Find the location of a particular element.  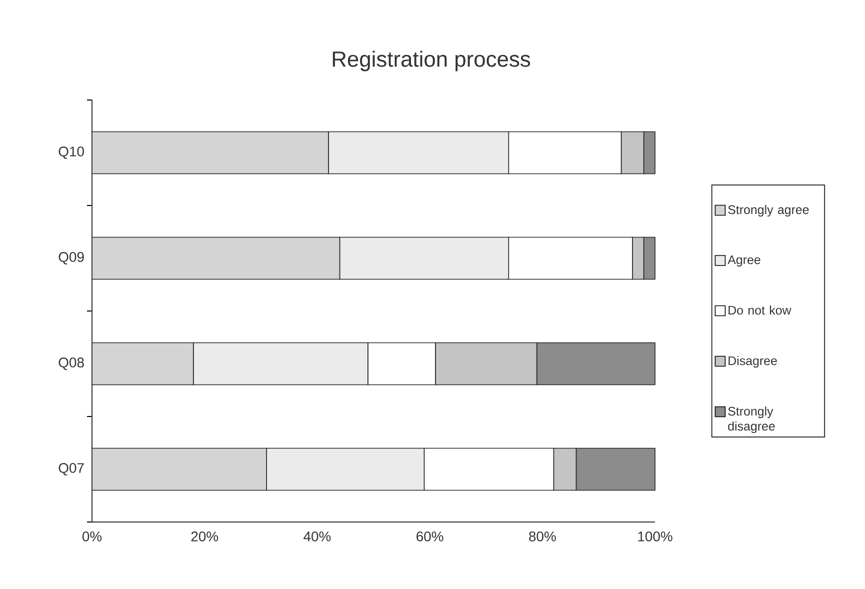

legend-label: Agree is located at coordinates (744, 261).